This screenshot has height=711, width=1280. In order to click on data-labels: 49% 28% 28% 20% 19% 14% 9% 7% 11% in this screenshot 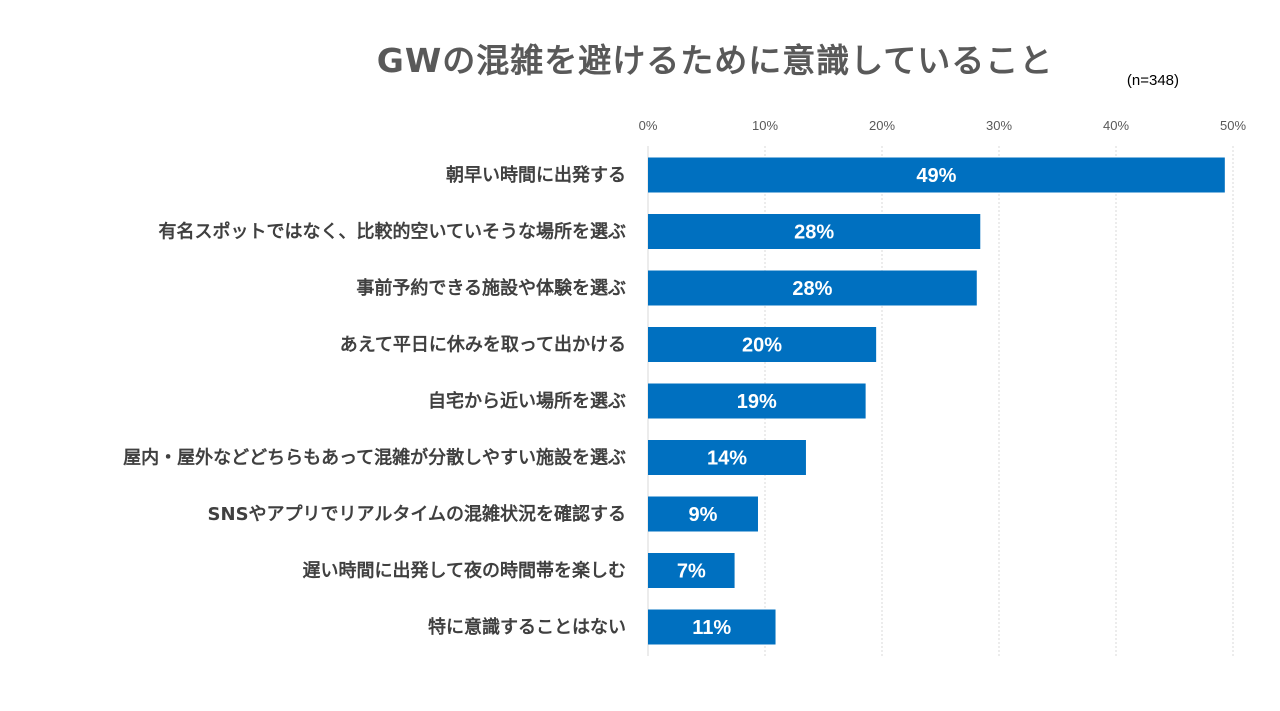, I will do `click(817, 402)`.